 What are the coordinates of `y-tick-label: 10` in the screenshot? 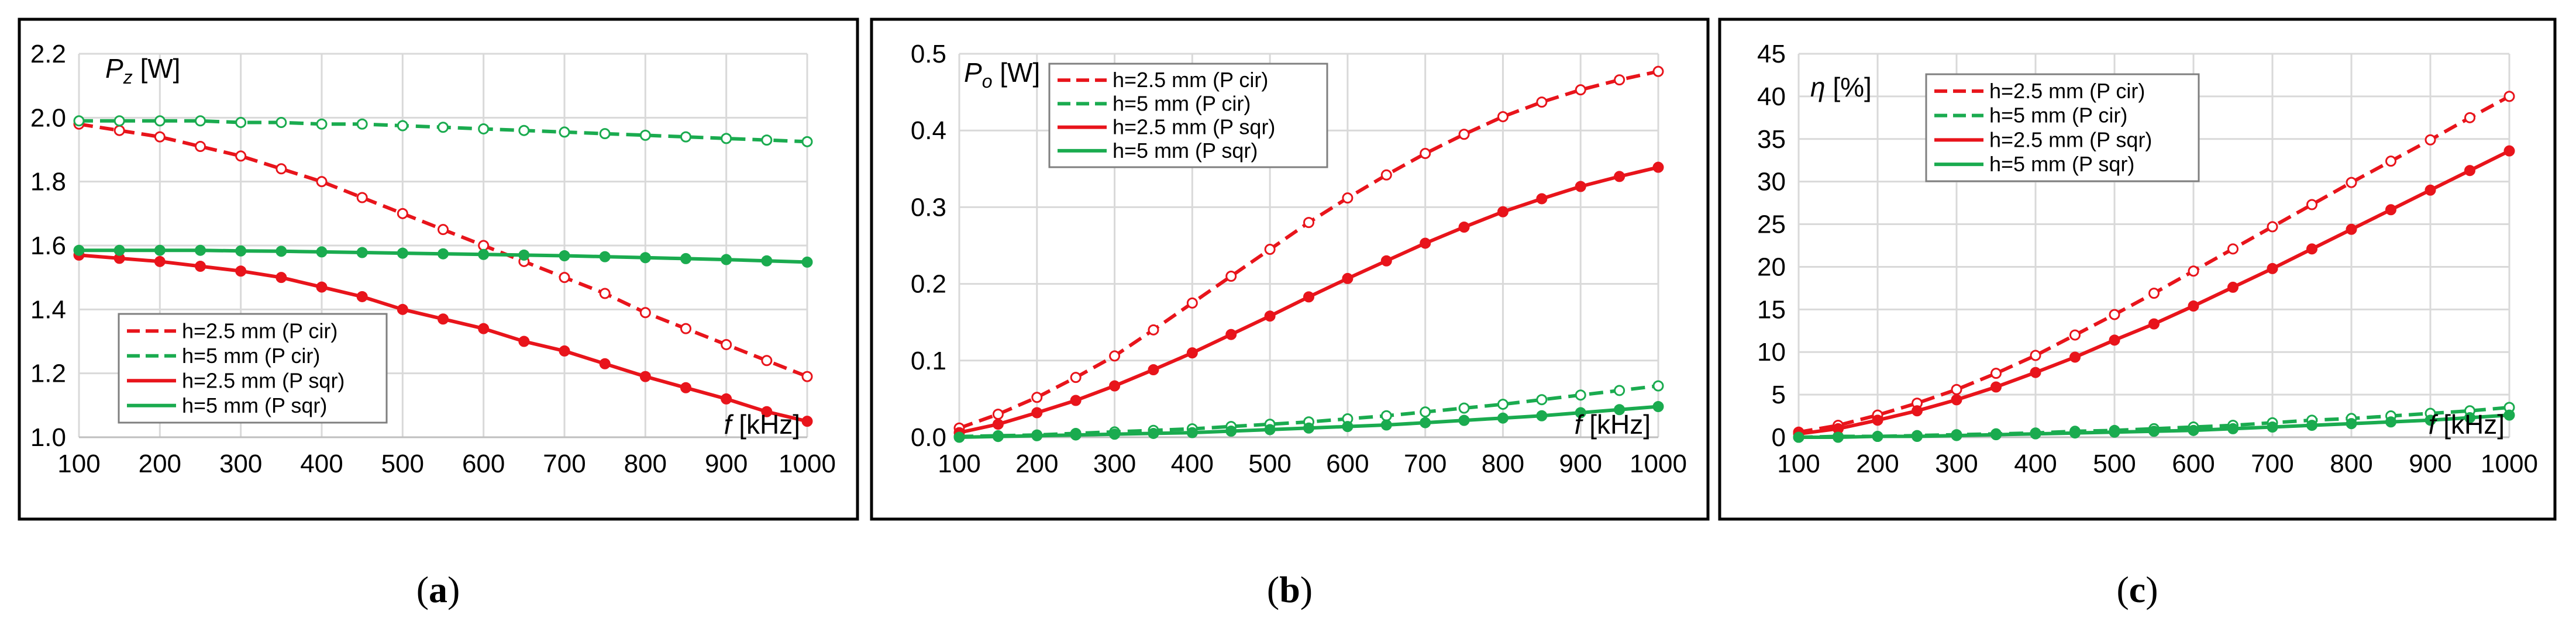 It's located at (1771, 352).